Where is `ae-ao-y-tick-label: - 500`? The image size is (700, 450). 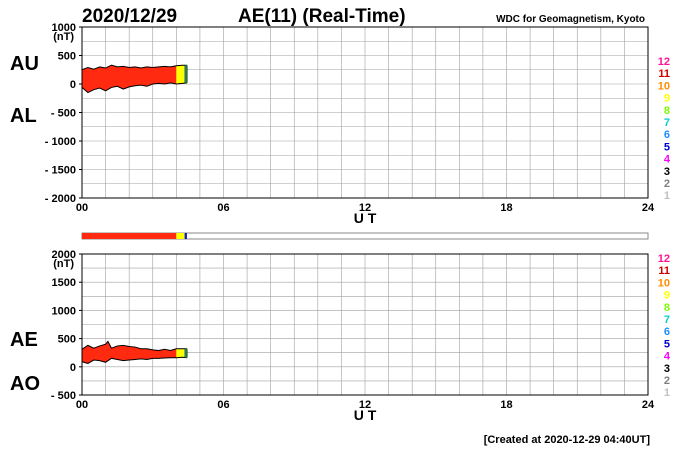 ae-ao-y-tick-label: - 500 is located at coordinates (63, 396).